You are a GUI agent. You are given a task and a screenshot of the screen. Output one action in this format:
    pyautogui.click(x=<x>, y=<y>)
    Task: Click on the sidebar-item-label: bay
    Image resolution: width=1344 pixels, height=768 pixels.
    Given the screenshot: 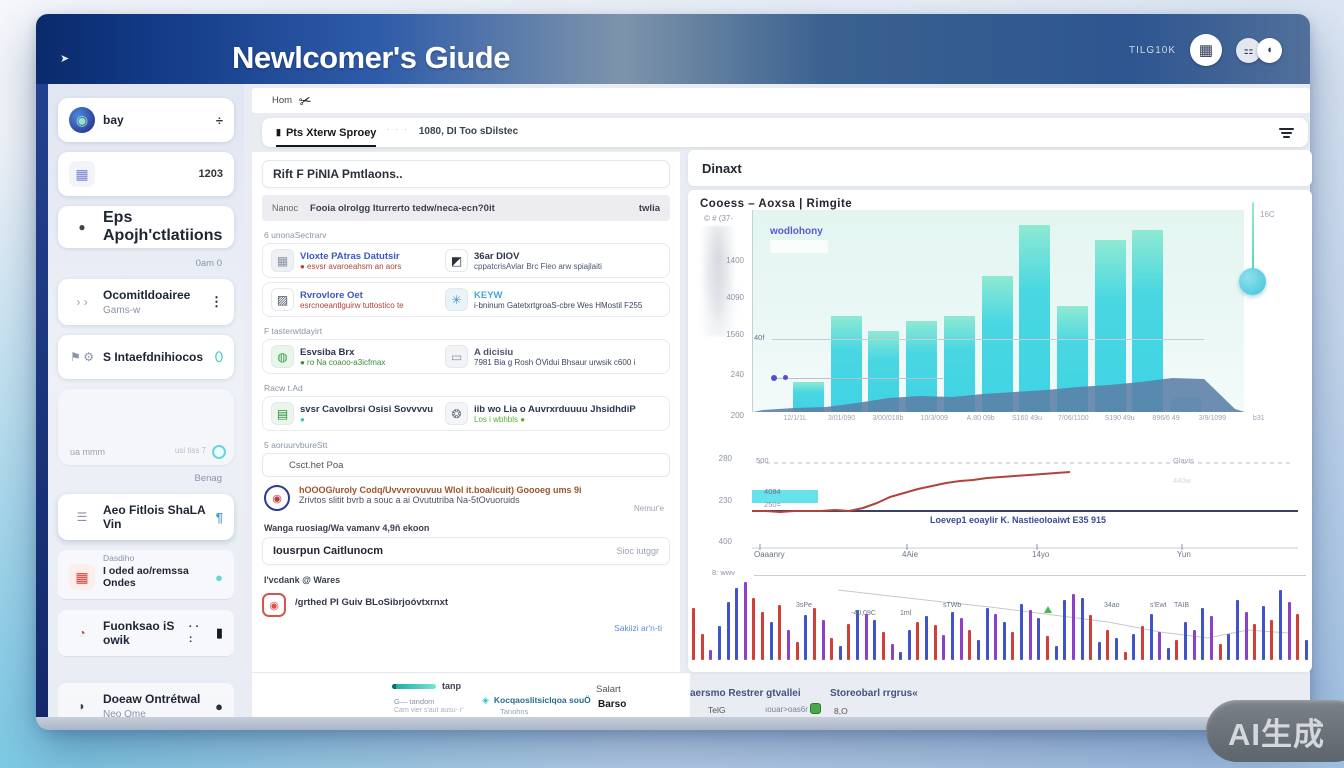 What is the action you would take?
    pyautogui.click(x=113, y=120)
    